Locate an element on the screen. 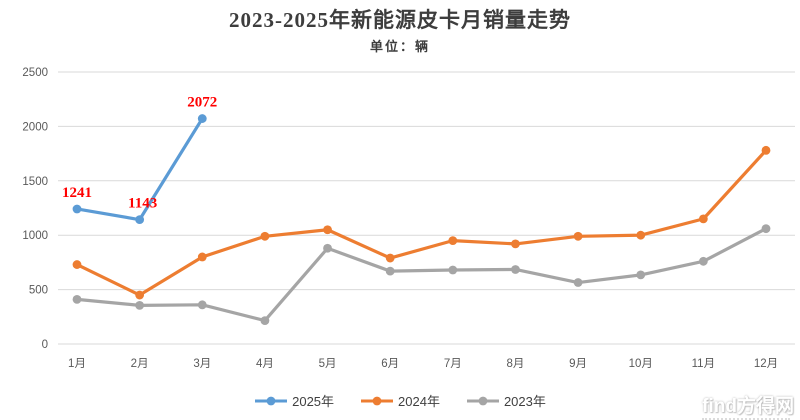 The width and height of the screenshot is (800, 420). y-tick-label: 2000 is located at coordinates (35, 127).